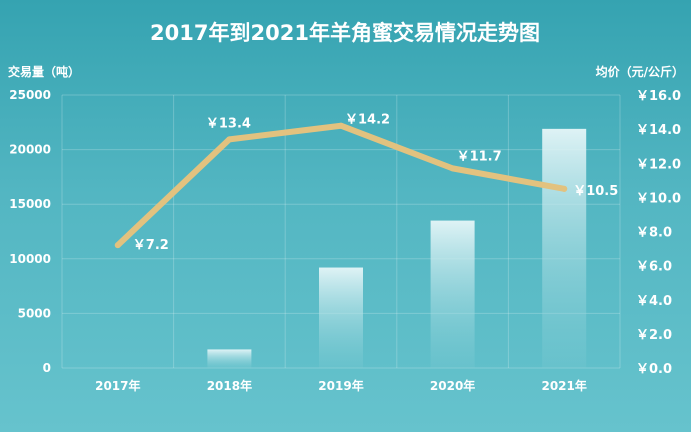  Describe the element at coordinates (151, 245) in the screenshot. I see `line-data-label: ￥7.2` at that location.